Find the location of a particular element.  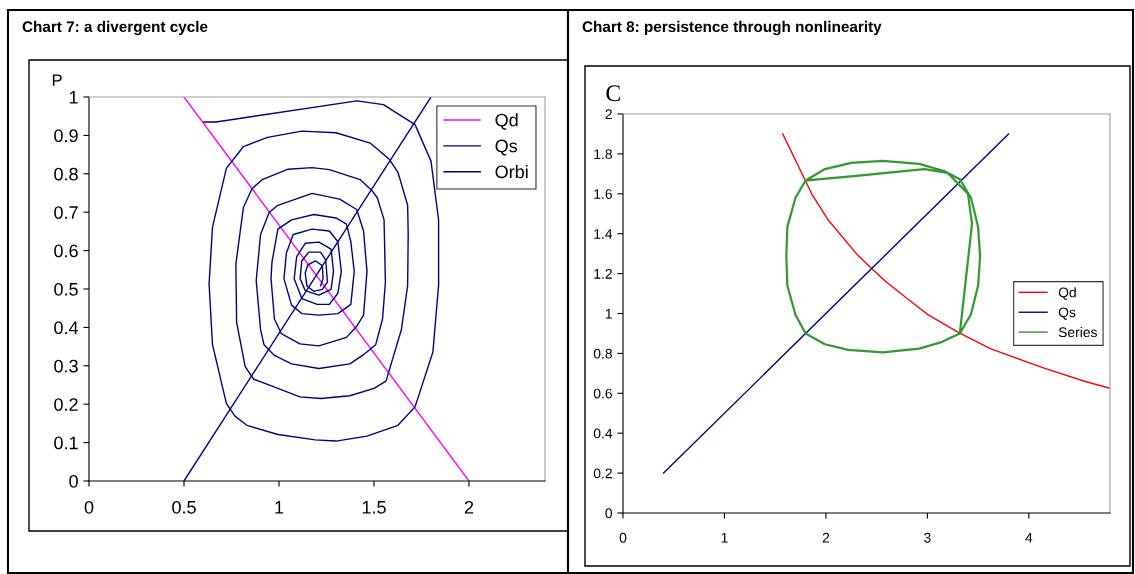

x-tick-label: 0.5 is located at coordinates (184, 507).